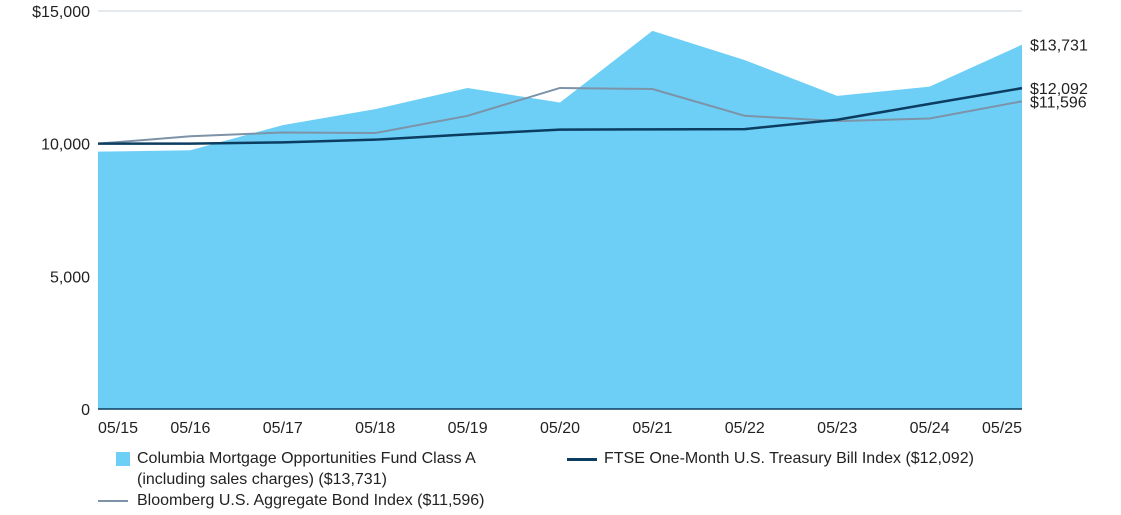 Image resolution: width=1121 pixels, height=515 pixels. Describe the element at coordinates (1002, 428) in the screenshot. I see `x-tick-label: 05/25` at that location.